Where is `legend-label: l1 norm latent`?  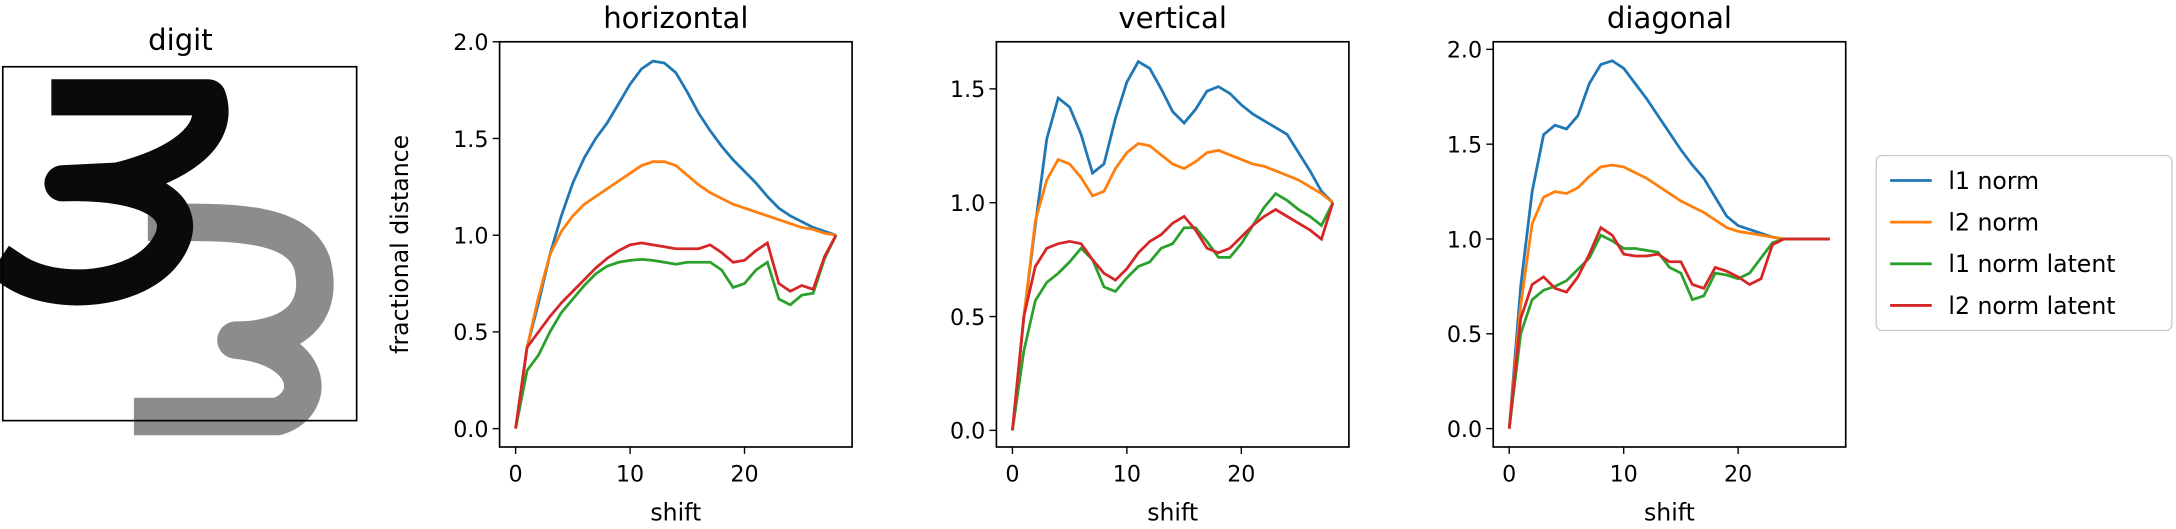
legend-label: l1 norm latent is located at coordinates (2031, 264).